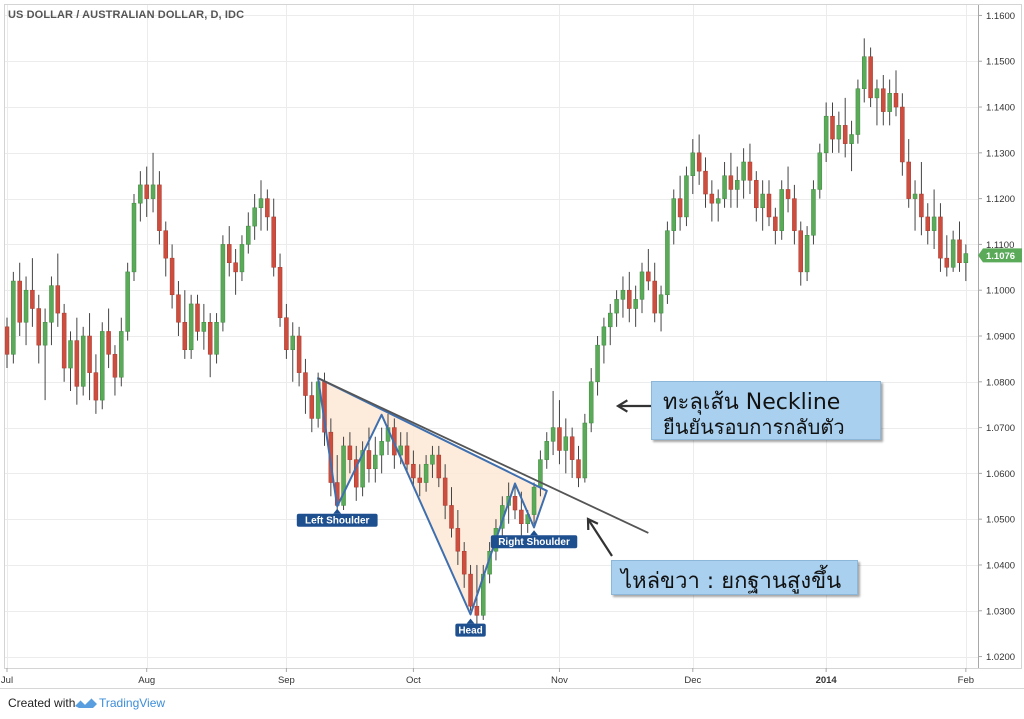 Image resolution: width=1024 pixels, height=719 pixels. What do you see at coordinates (42, 703) in the screenshot?
I see `created-with-text: Created with` at bounding box center [42, 703].